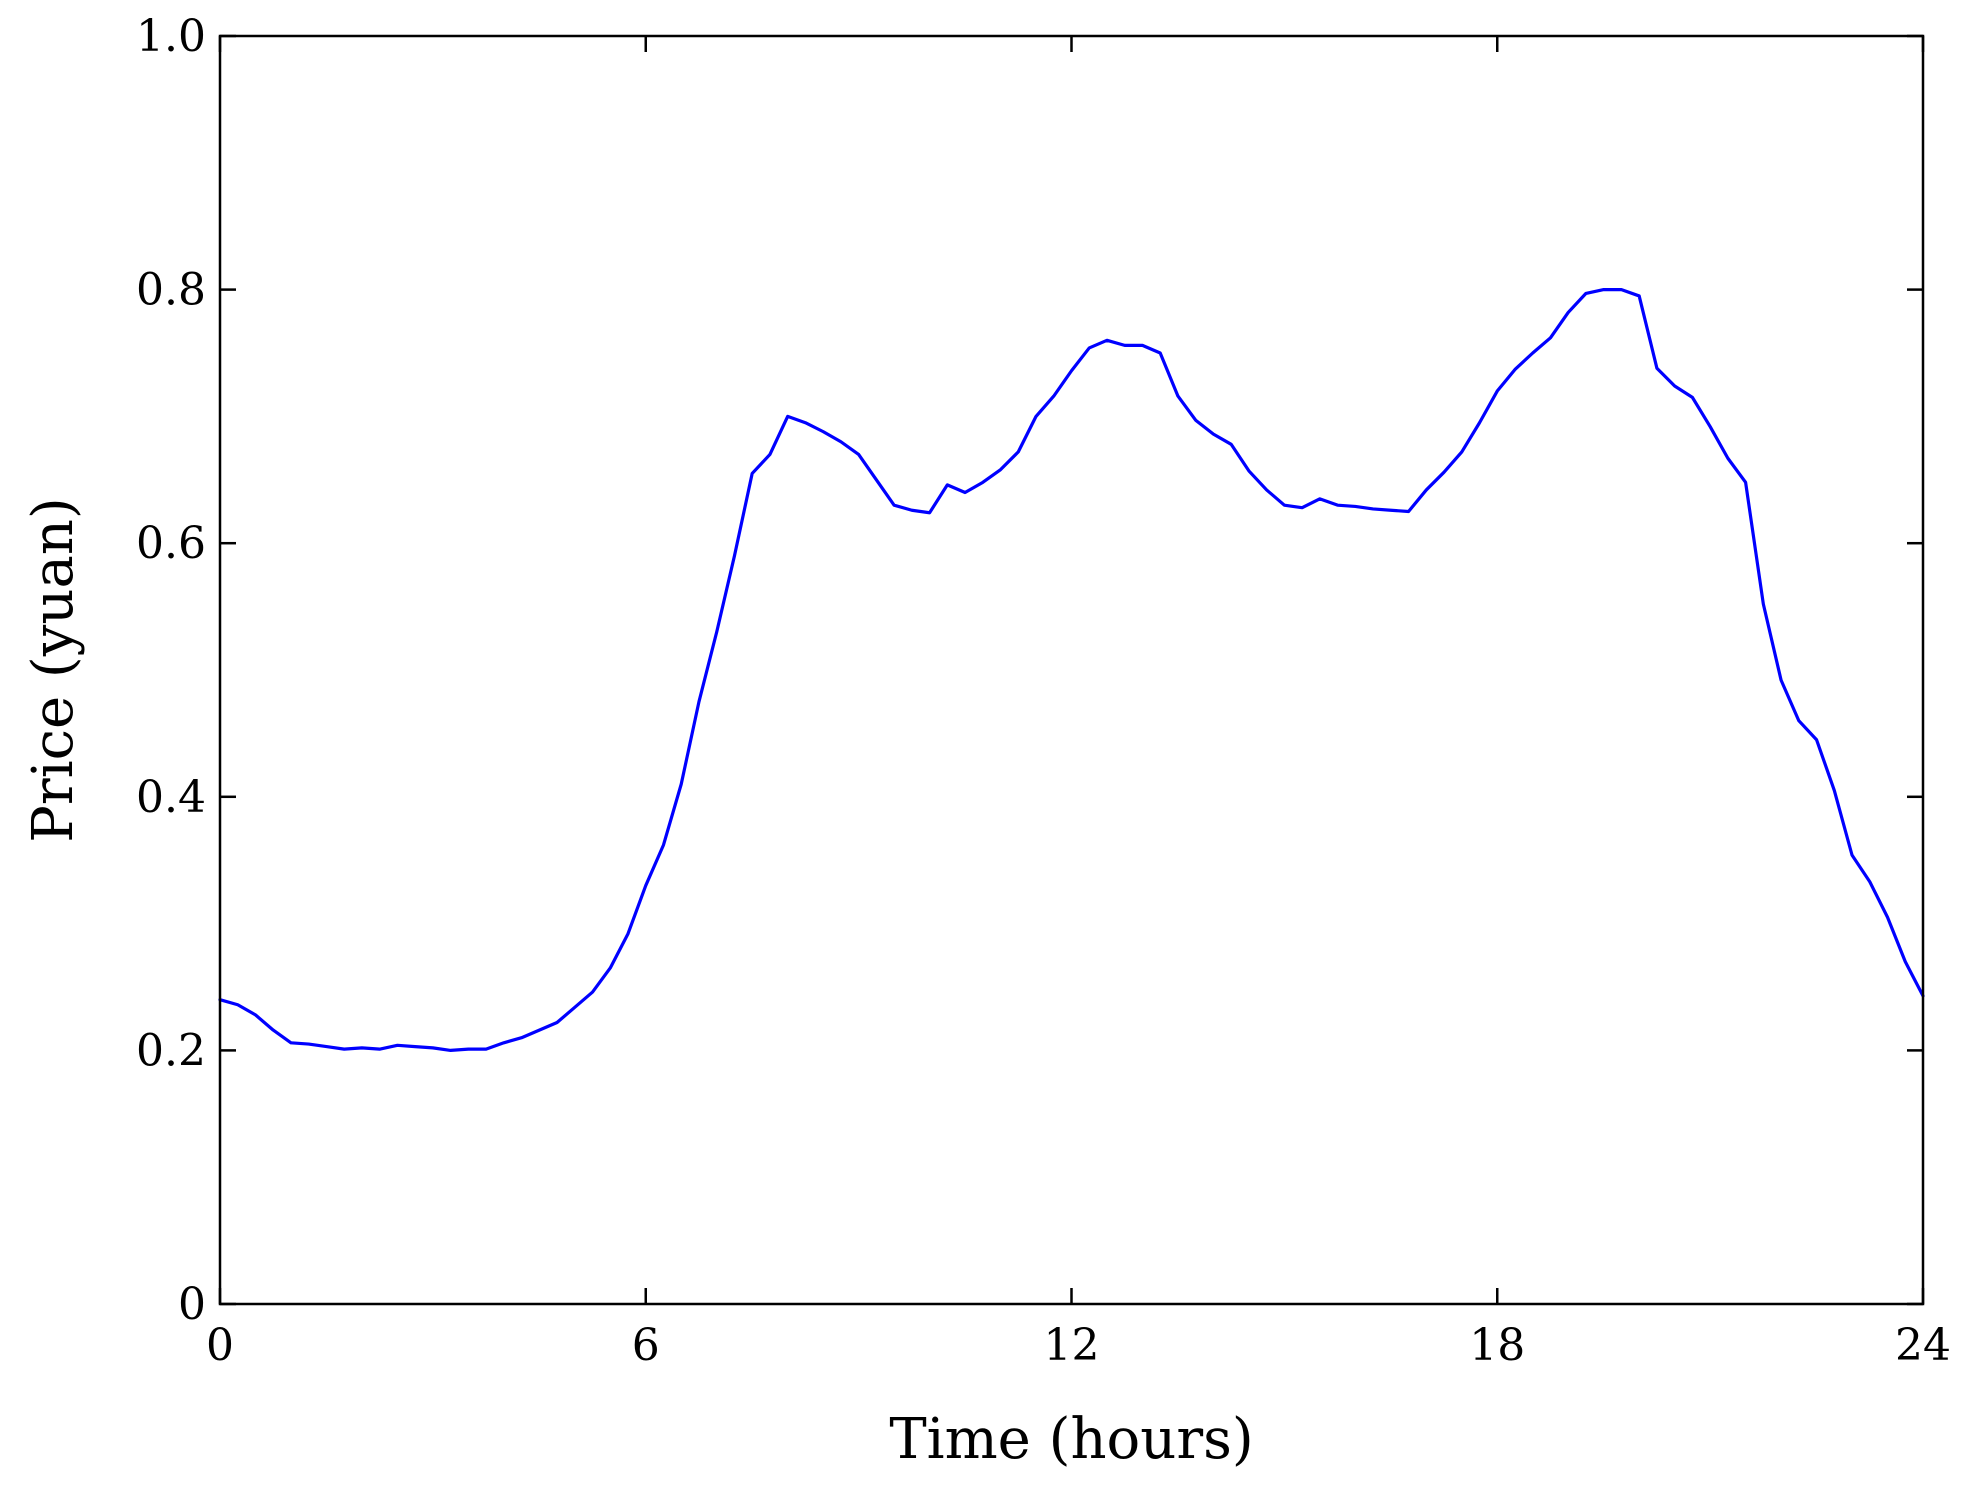 The width and height of the screenshot is (1971, 1487). Describe the element at coordinates (171, 1050) in the screenshot. I see `y-tick-label: 0.2` at that location.